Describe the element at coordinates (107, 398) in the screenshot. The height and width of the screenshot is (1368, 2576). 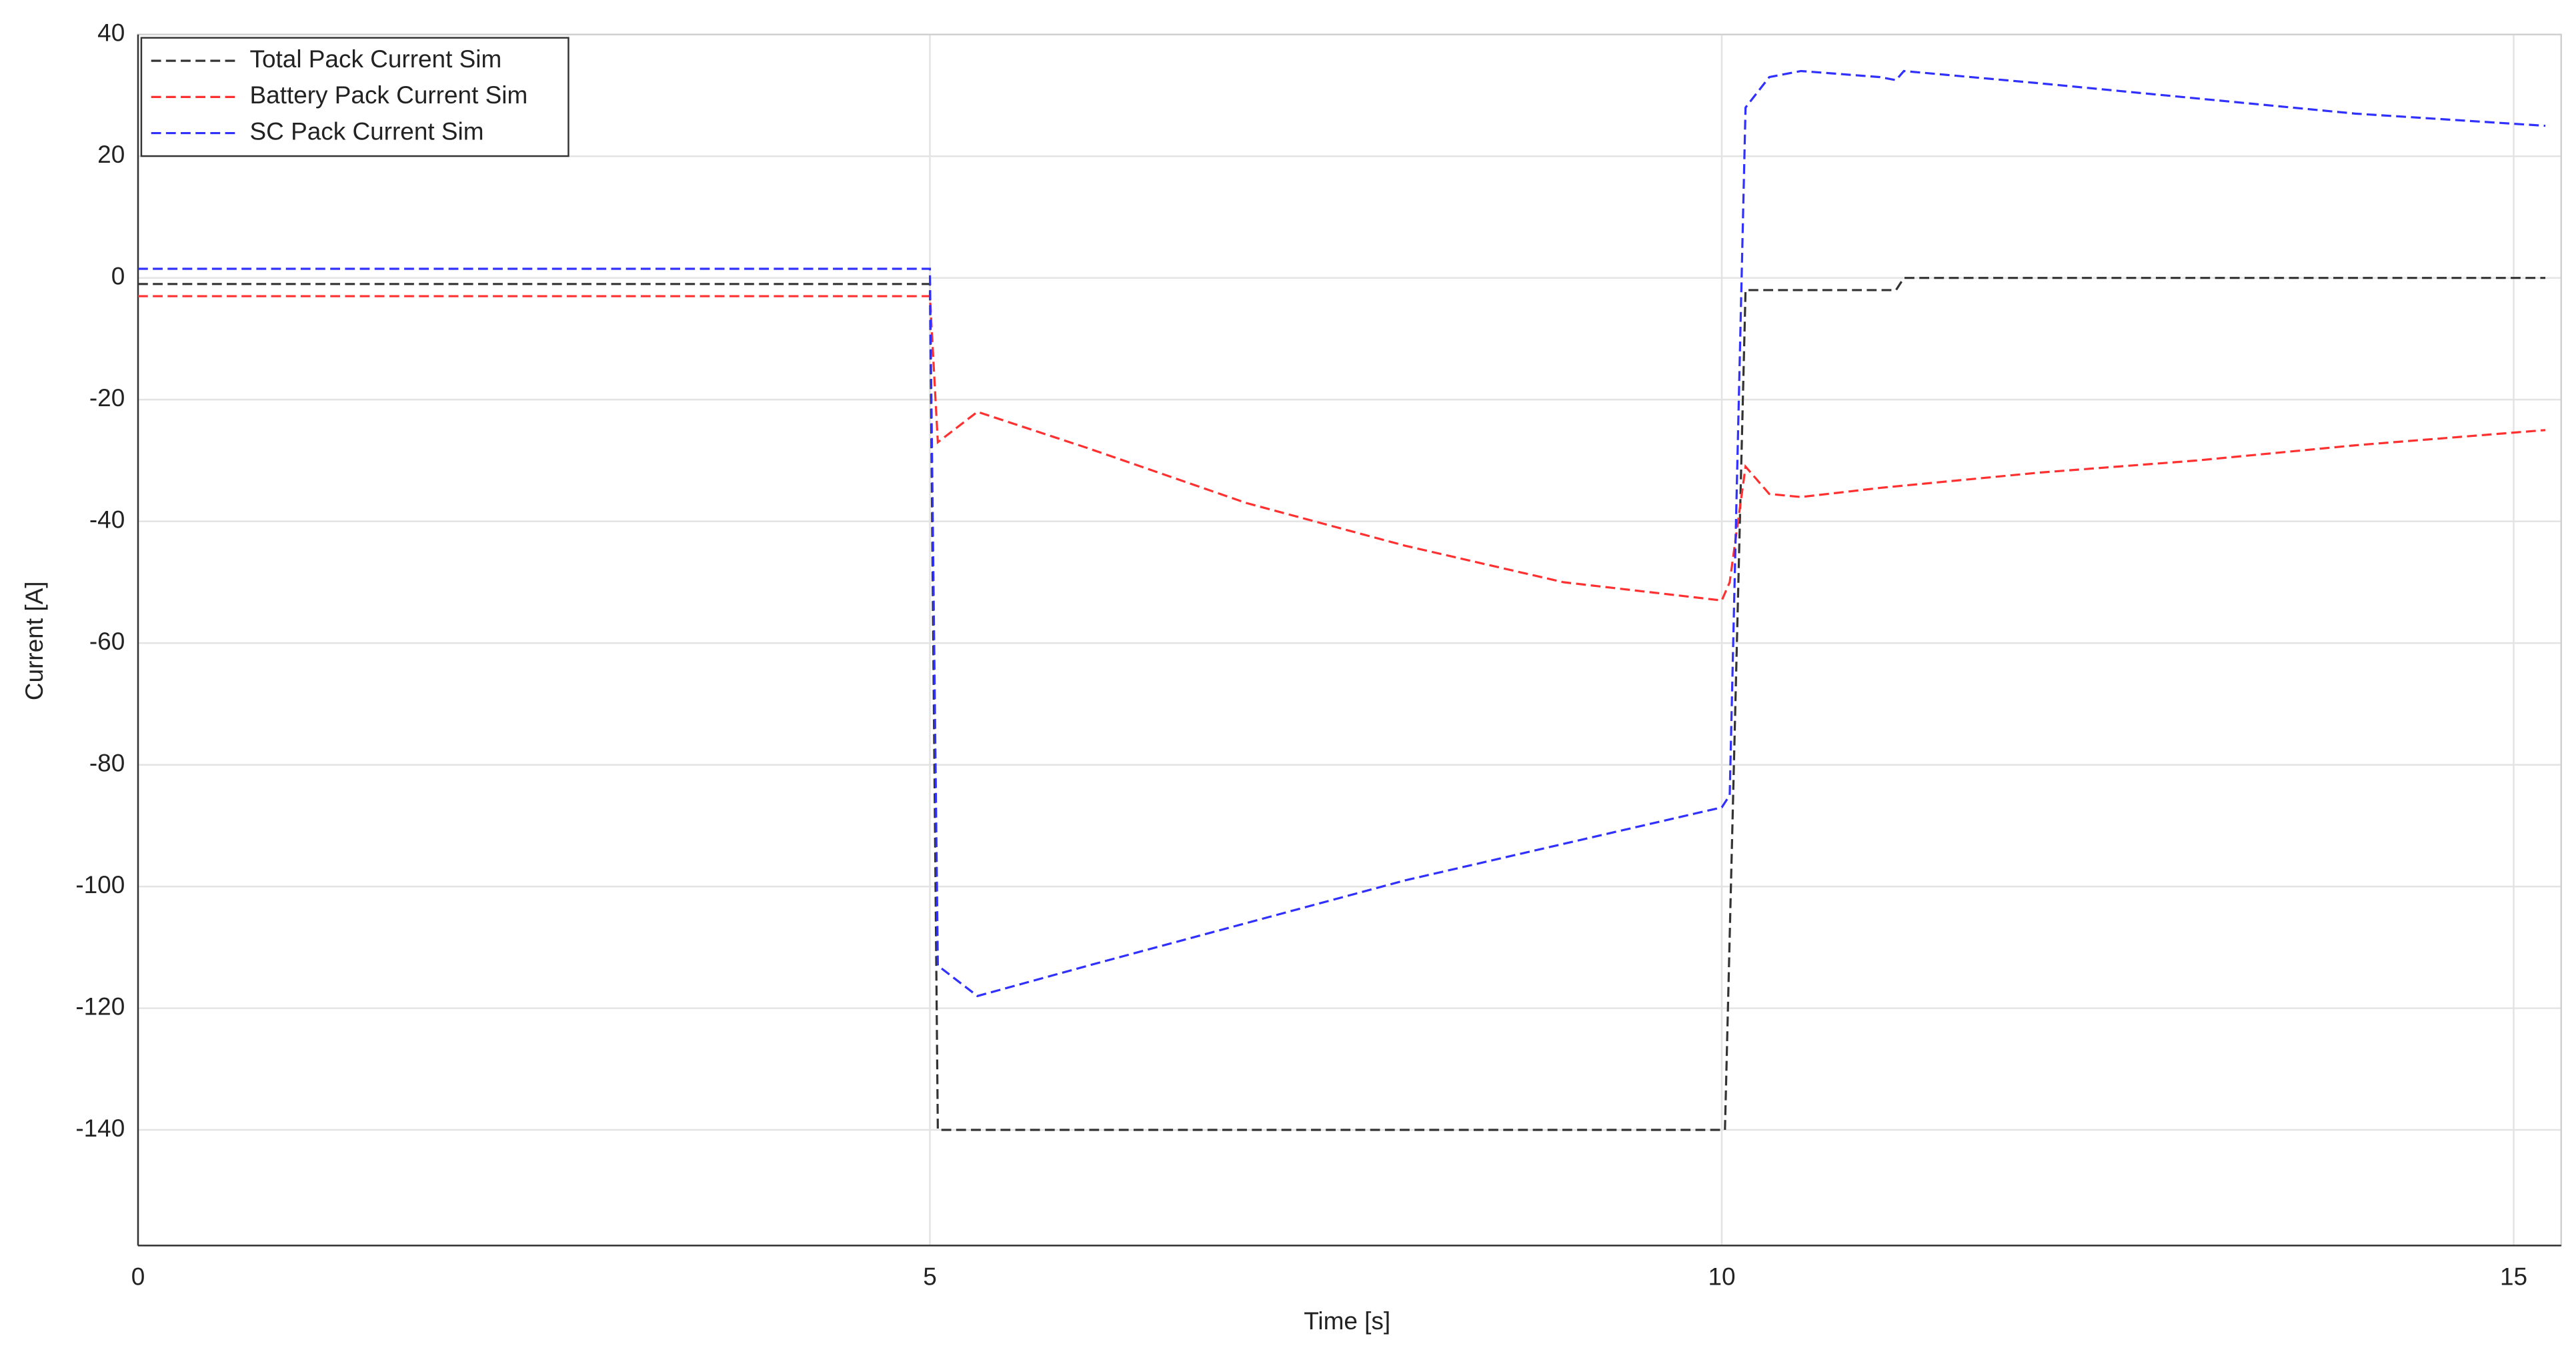
I see `y-tick-label: -20` at that location.